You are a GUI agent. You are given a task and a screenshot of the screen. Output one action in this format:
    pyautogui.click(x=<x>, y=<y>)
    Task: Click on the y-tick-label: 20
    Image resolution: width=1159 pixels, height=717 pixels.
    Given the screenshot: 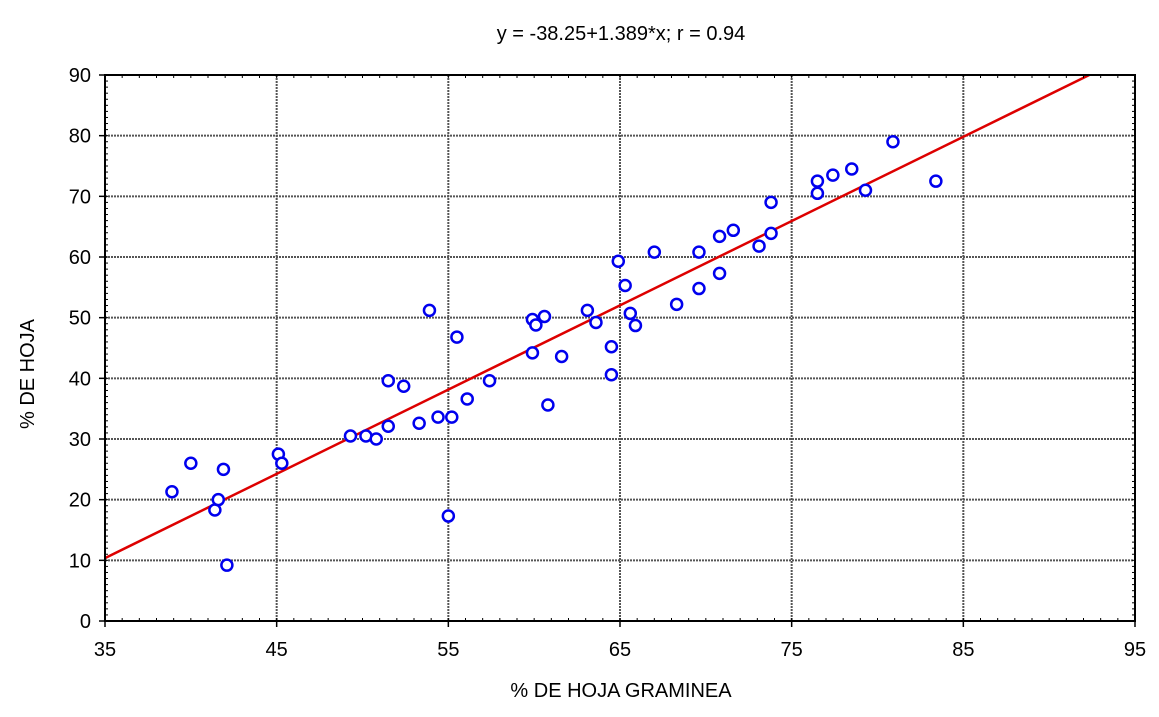 What is the action you would take?
    pyautogui.click(x=80, y=501)
    